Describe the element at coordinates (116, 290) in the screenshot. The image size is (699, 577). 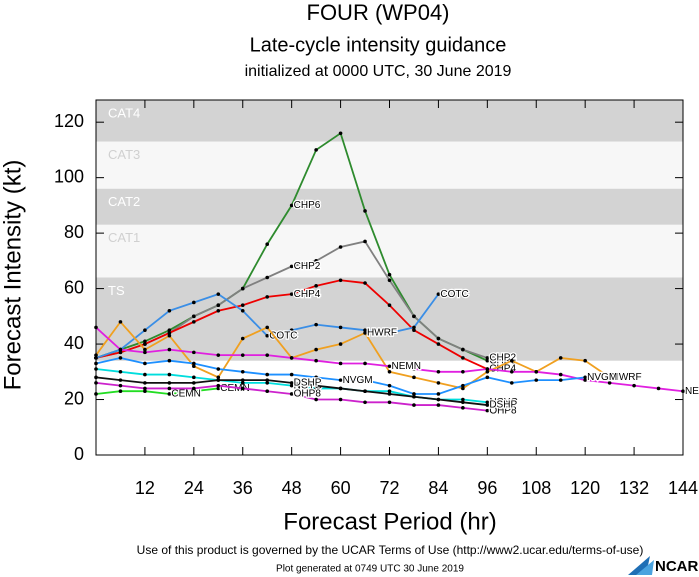
I see `band-label: TS` at that location.